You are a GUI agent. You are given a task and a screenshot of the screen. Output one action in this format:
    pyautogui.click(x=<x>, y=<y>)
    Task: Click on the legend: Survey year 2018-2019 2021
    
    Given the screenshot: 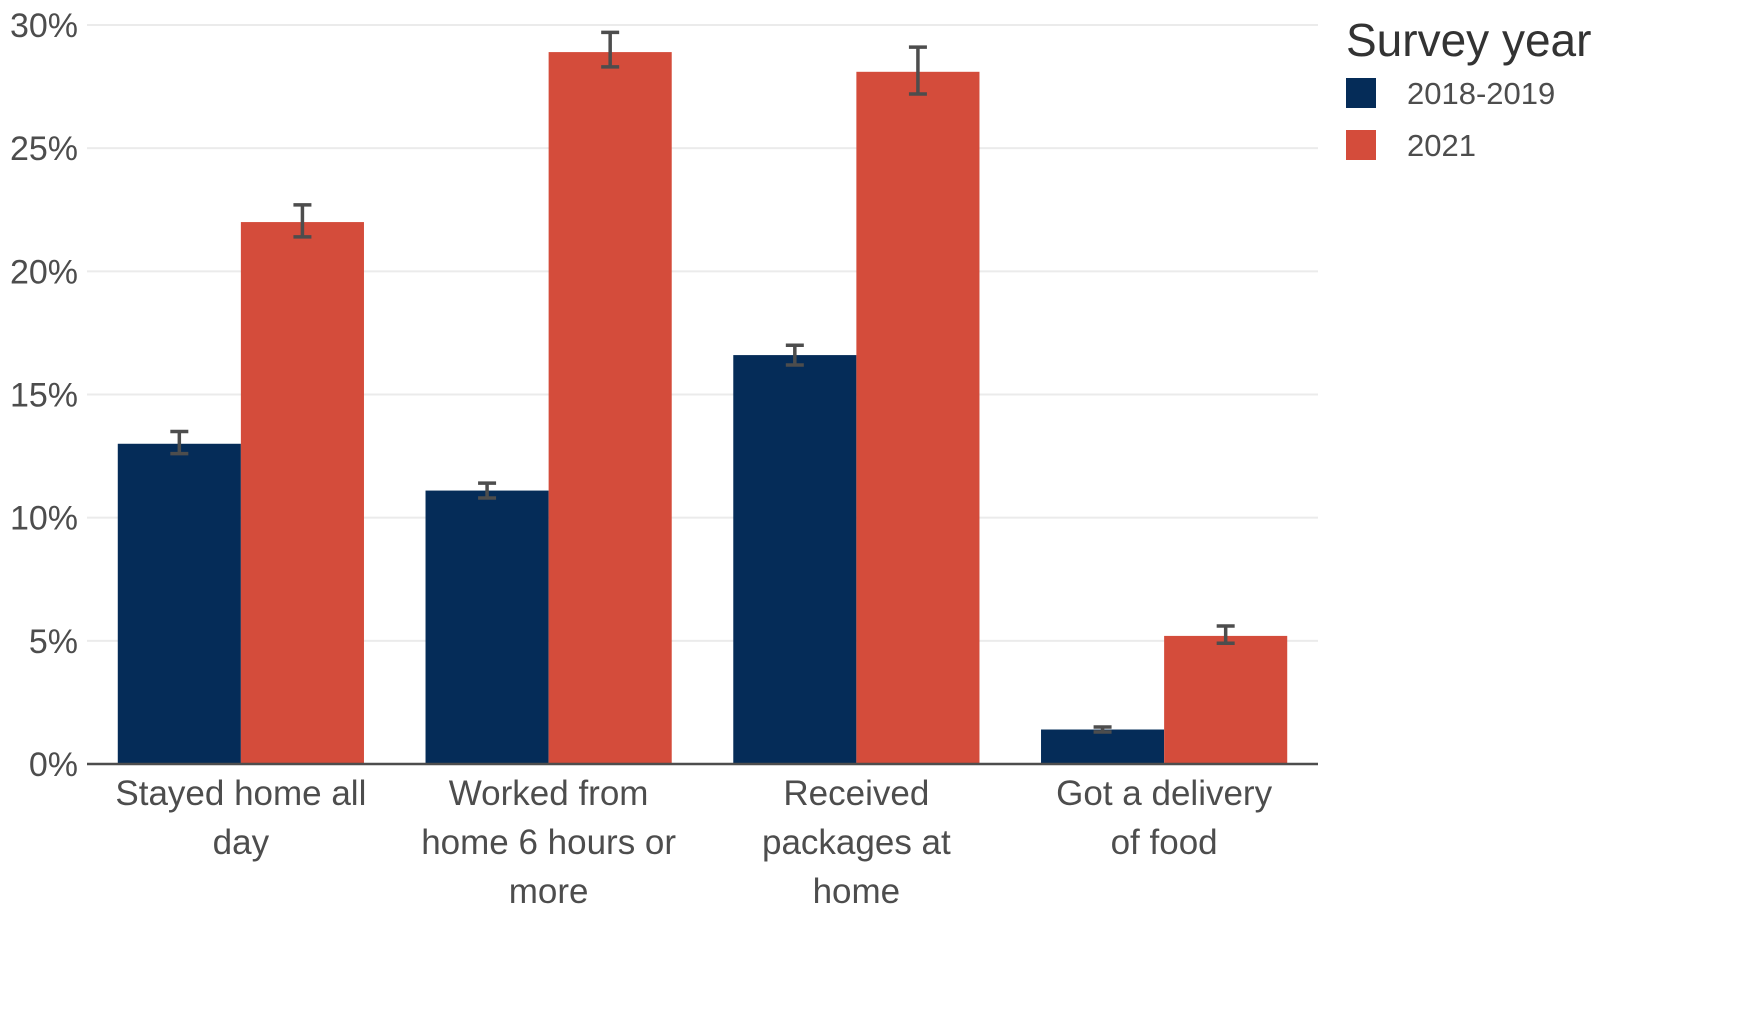 What is the action you would take?
    pyautogui.click(x=1468, y=88)
    